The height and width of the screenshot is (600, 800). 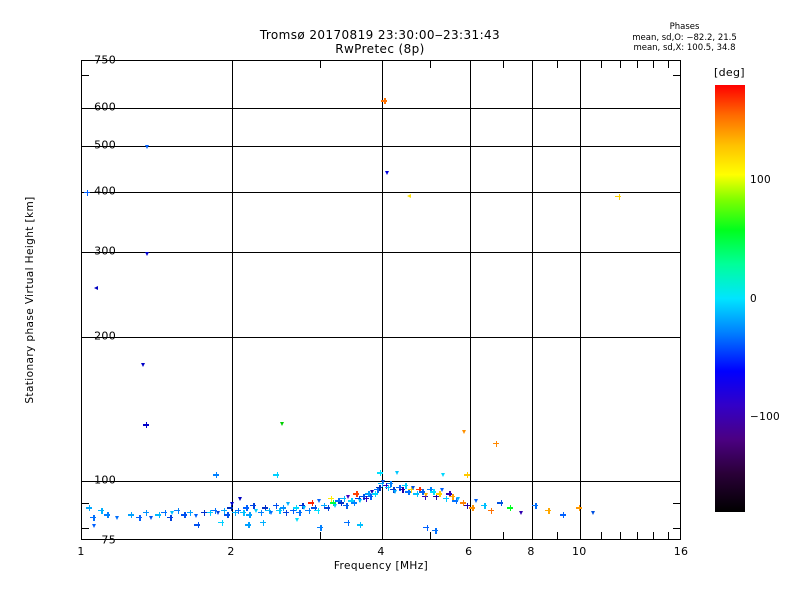 What do you see at coordinates (381, 551) in the screenshot?
I see `x-tick-label: 4` at bounding box center [381, 551].